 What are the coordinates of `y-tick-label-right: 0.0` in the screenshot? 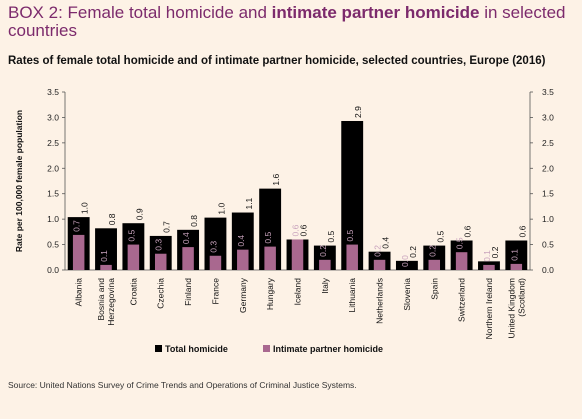 It's located at (548, 270).